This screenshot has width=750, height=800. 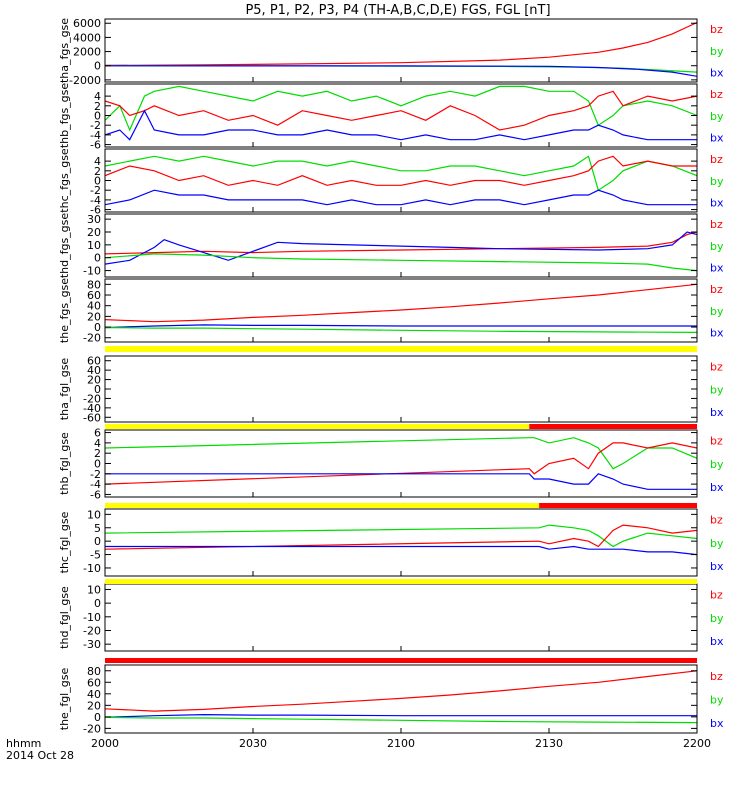 What do you see at coordinates (64, 246) in the screenshot?
I see `y-axis-label: thd_fgs_gse` at bounding box center [64, 246].